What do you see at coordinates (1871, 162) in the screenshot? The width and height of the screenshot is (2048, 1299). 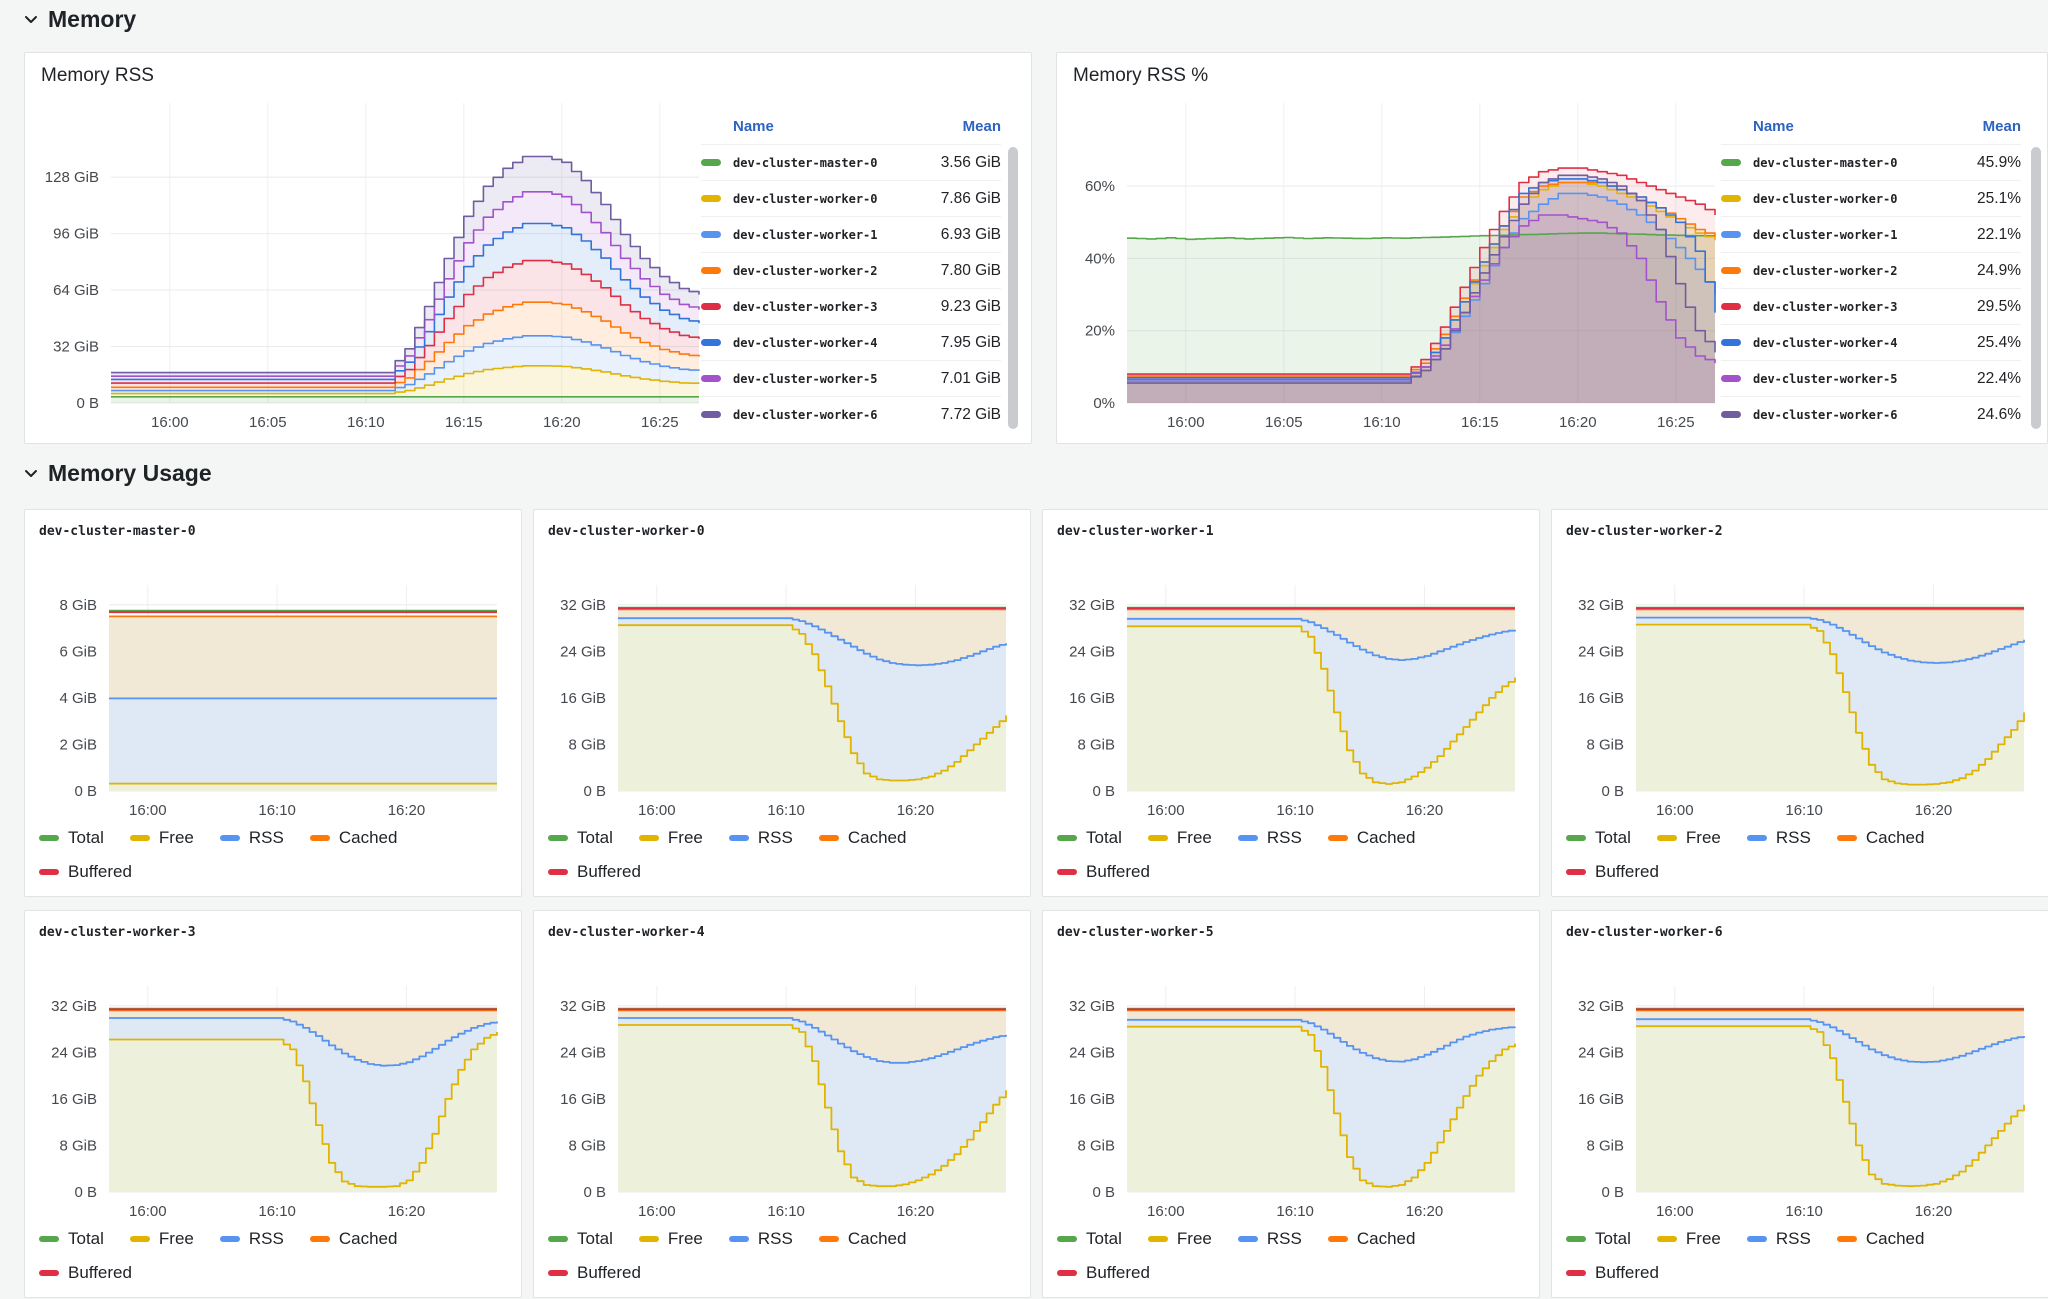 I see `legend-row: dev-cluster-master-0 45.9%` at bounding box center [1871, 162].